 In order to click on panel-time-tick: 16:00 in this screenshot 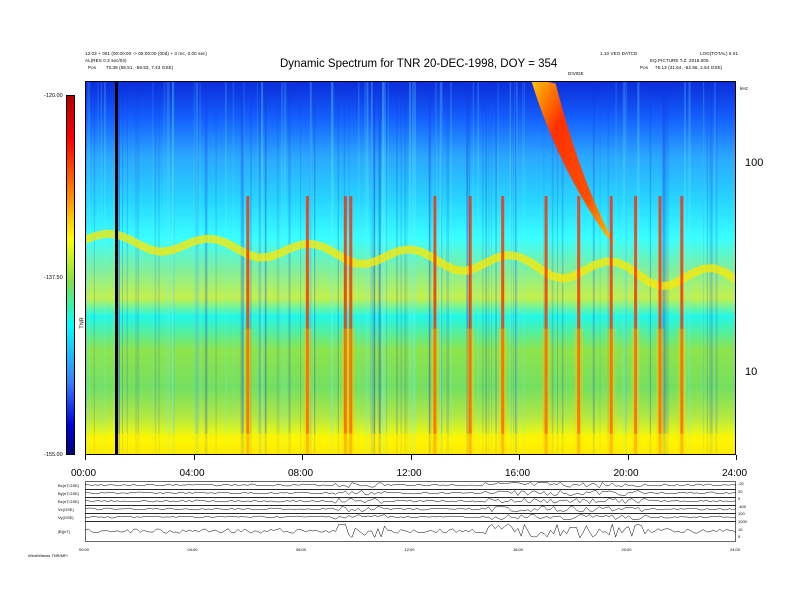, I will do `click(518, 549)`.